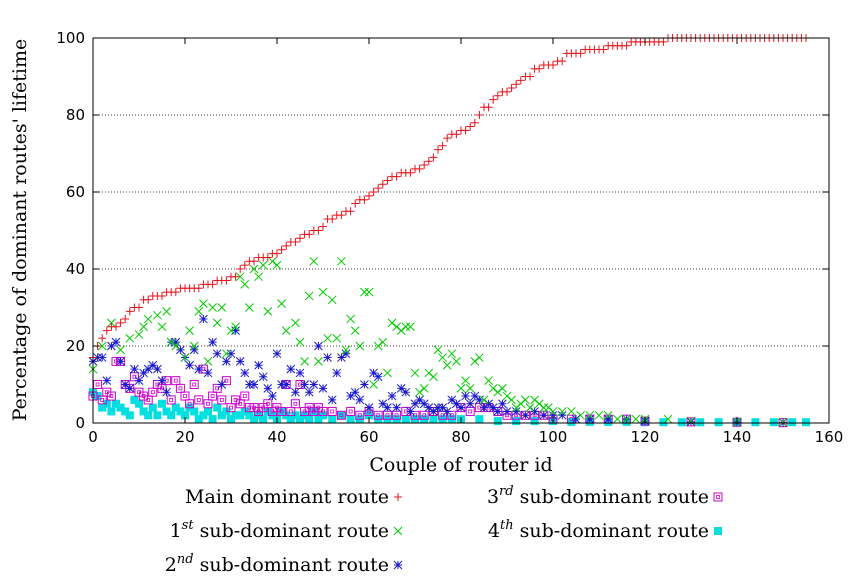  What do you see at coordinates (75, 346) in the screenshot?
I see `y-tick-label: 20` at bounding box center [75, 346].